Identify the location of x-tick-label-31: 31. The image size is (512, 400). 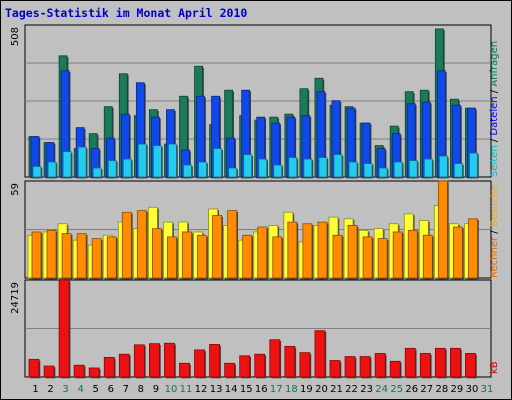
(487, 389).